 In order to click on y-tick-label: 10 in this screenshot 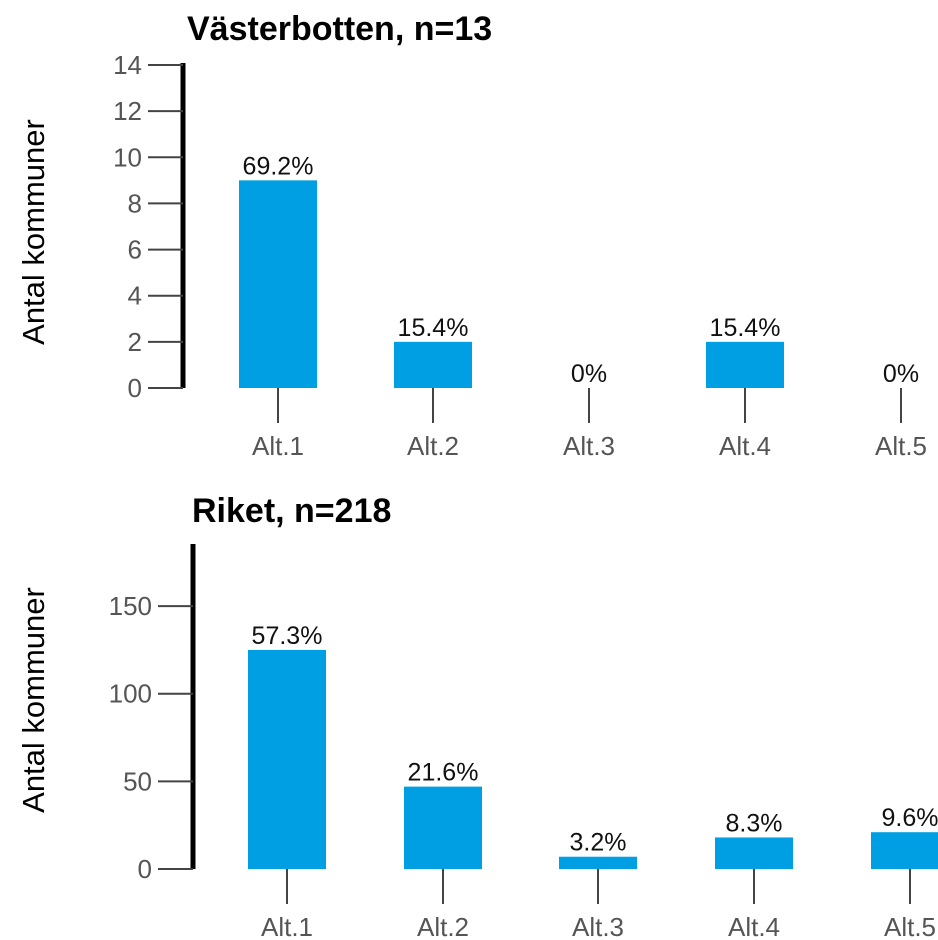, I will do `click(127, 157)`.